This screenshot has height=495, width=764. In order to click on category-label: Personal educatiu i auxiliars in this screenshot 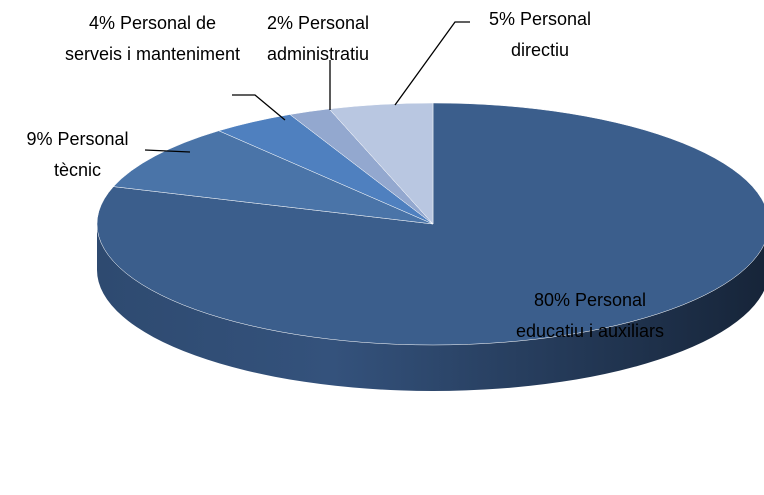, I will do `click(590, 315)`.